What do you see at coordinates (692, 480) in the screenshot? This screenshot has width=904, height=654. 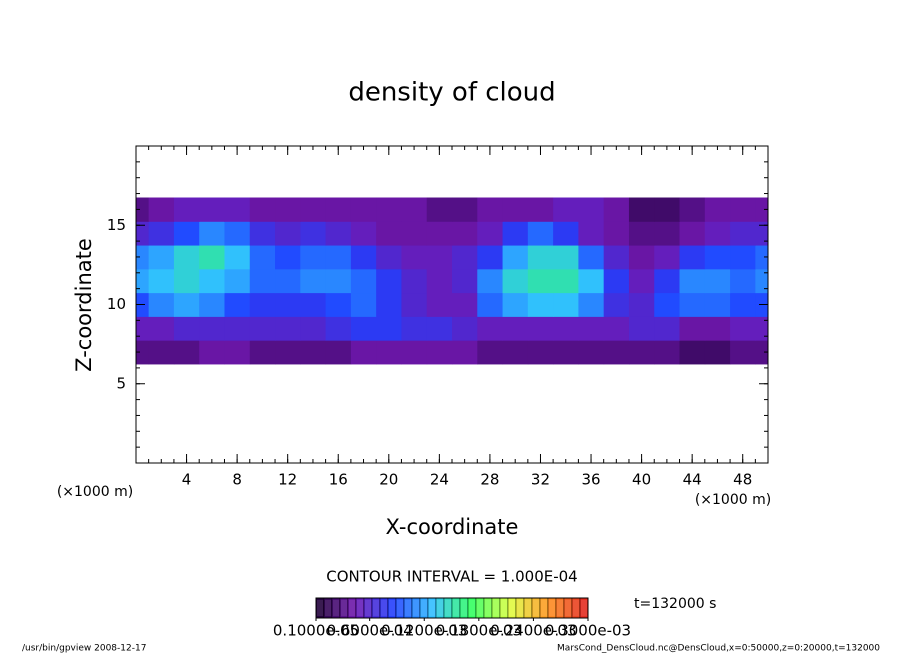 I see `x-tick-label: 44` at bounding box center [692, 480].